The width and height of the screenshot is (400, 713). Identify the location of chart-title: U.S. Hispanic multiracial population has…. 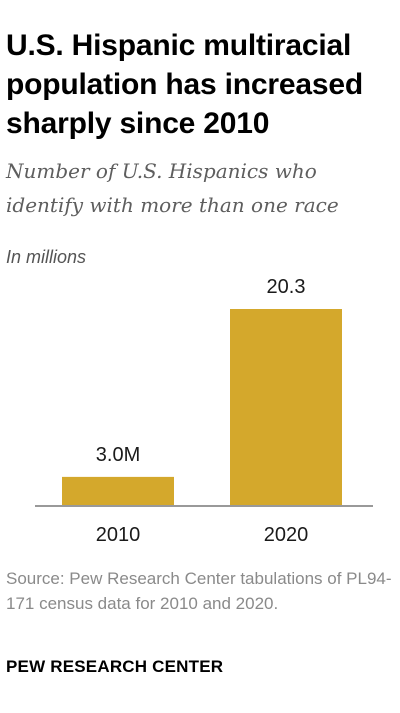
(184, 84).